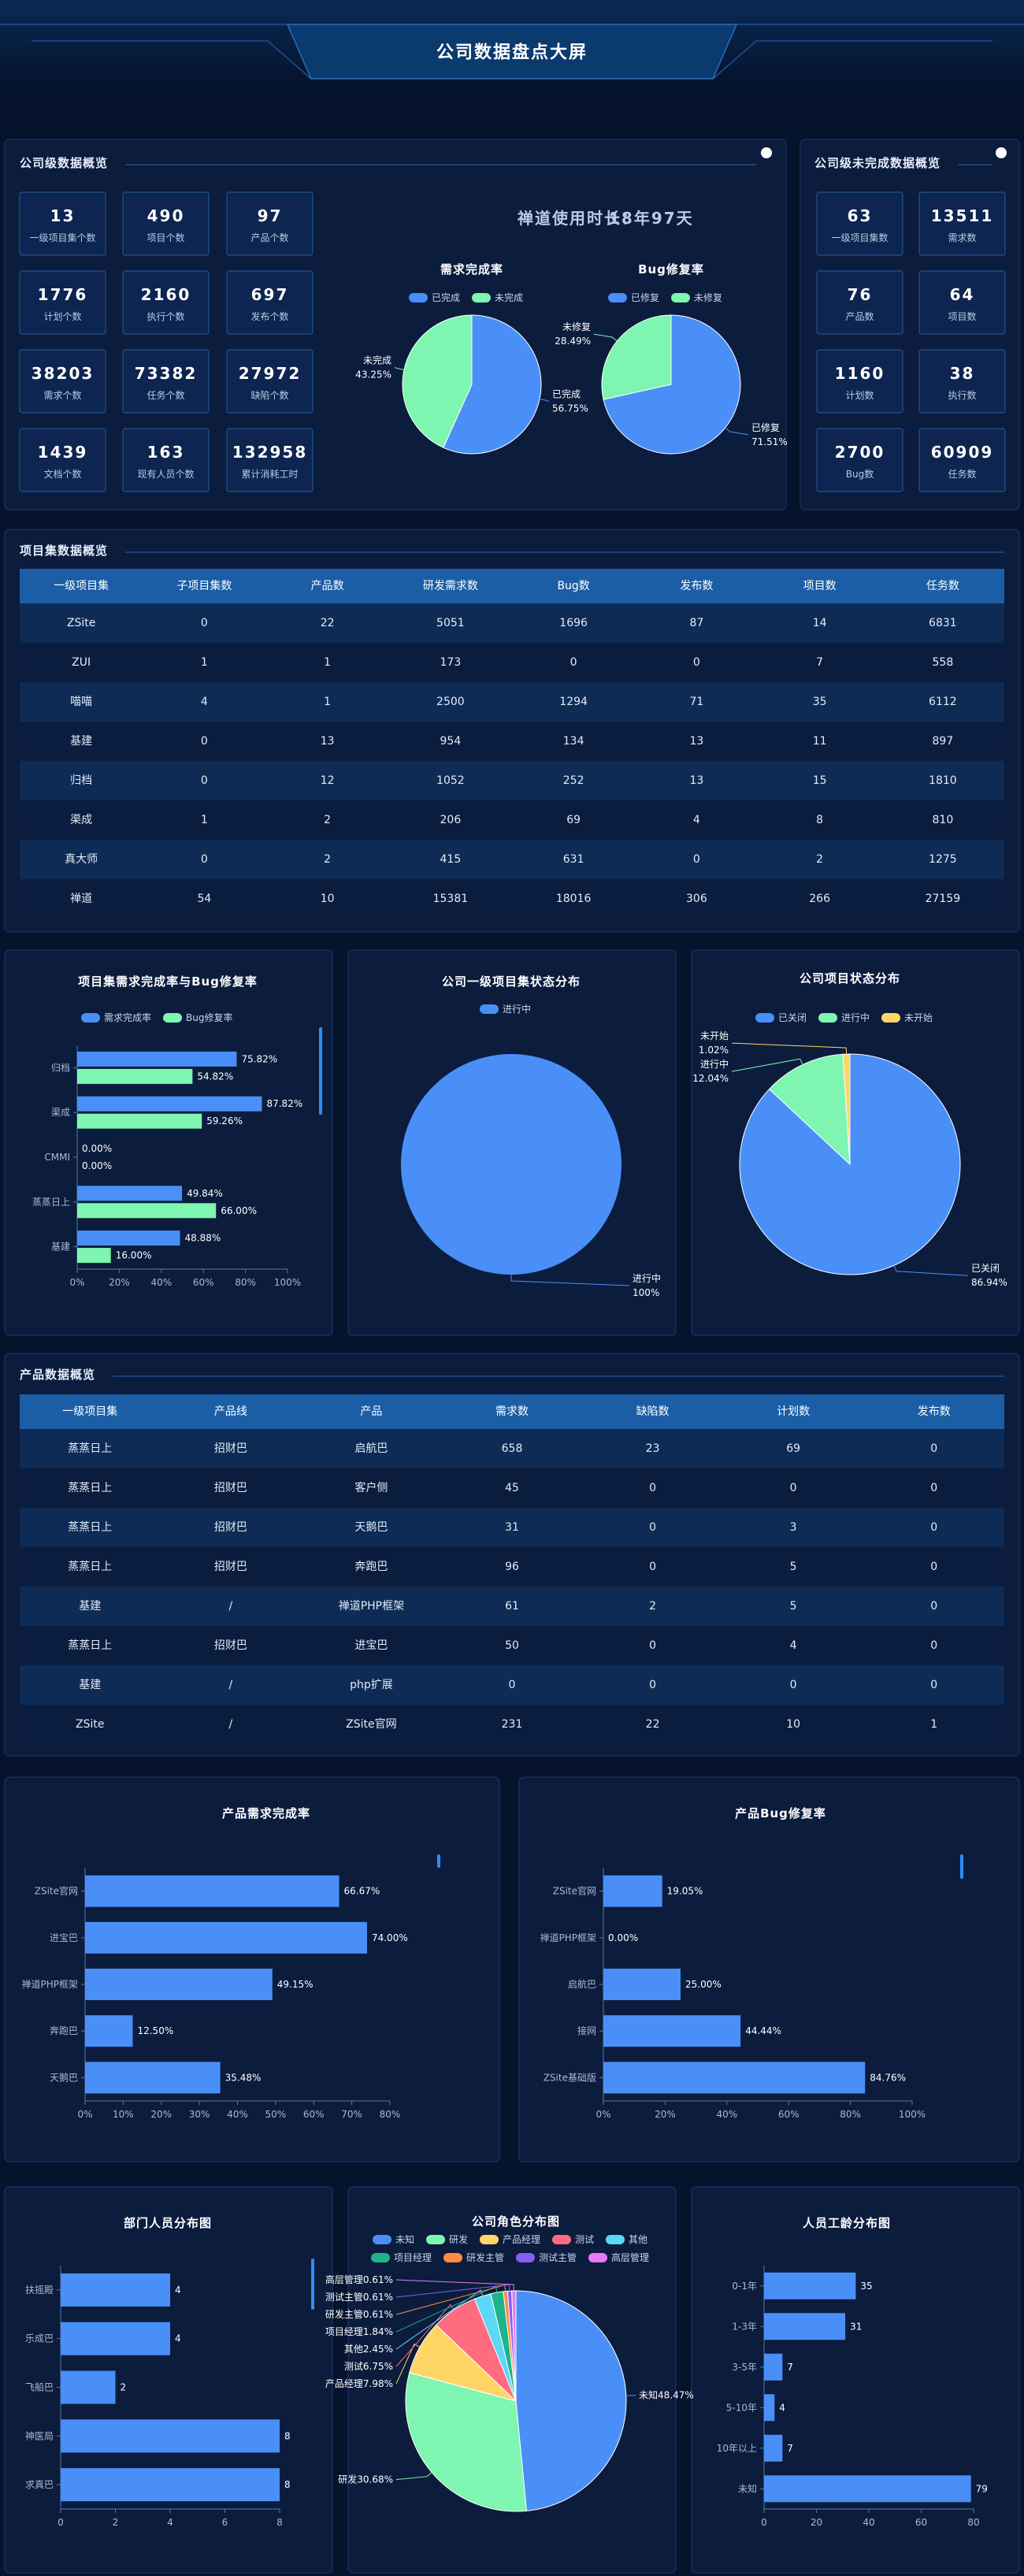 The height and width of the screenshot is (2576, 1024). Describe the element at coordinates (710, 1078) in the screenshot. I see `slice-value: 12.04%` at that location.